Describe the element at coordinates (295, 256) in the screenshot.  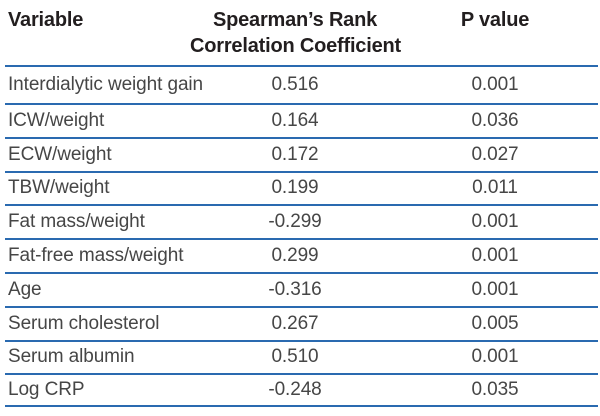
I see `coefficient-cell: 0.299` at that location.